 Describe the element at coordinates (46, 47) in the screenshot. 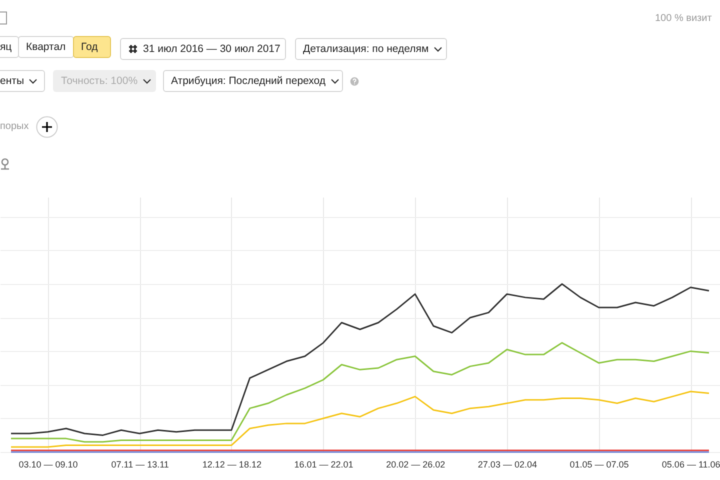

I see `text: Квартал` at that location.